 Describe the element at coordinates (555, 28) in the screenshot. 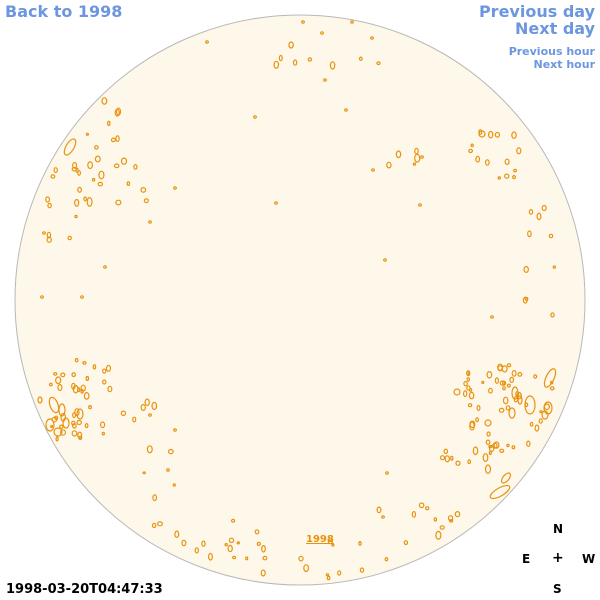

I see `next-day-link: Next day` at that location.